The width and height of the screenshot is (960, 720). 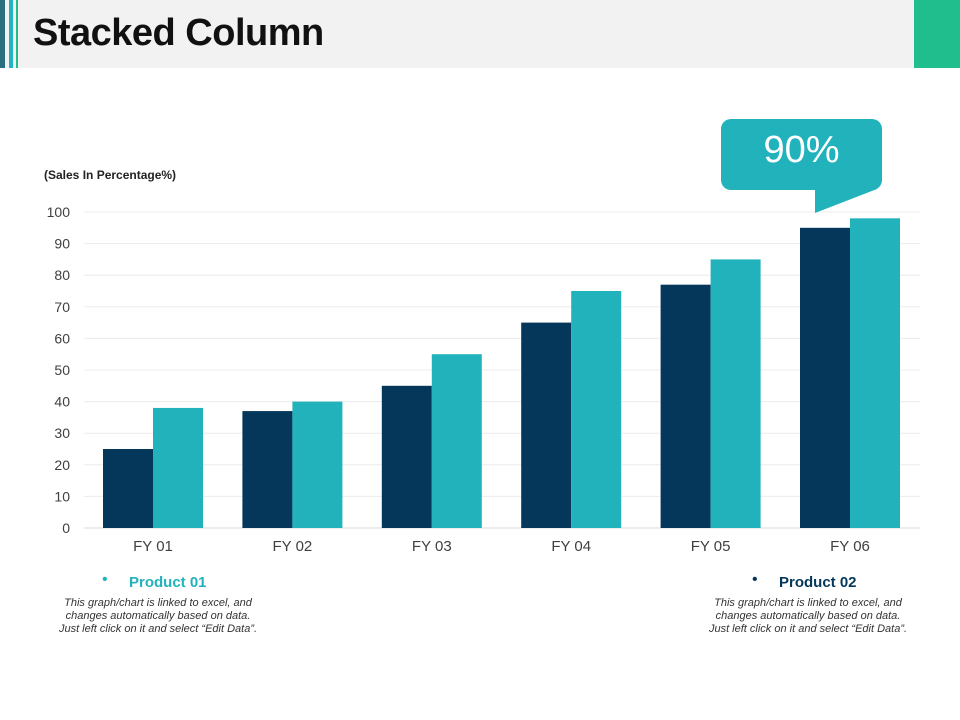 I want to click on y-tick-label: 90, so click(x=62, y=244).